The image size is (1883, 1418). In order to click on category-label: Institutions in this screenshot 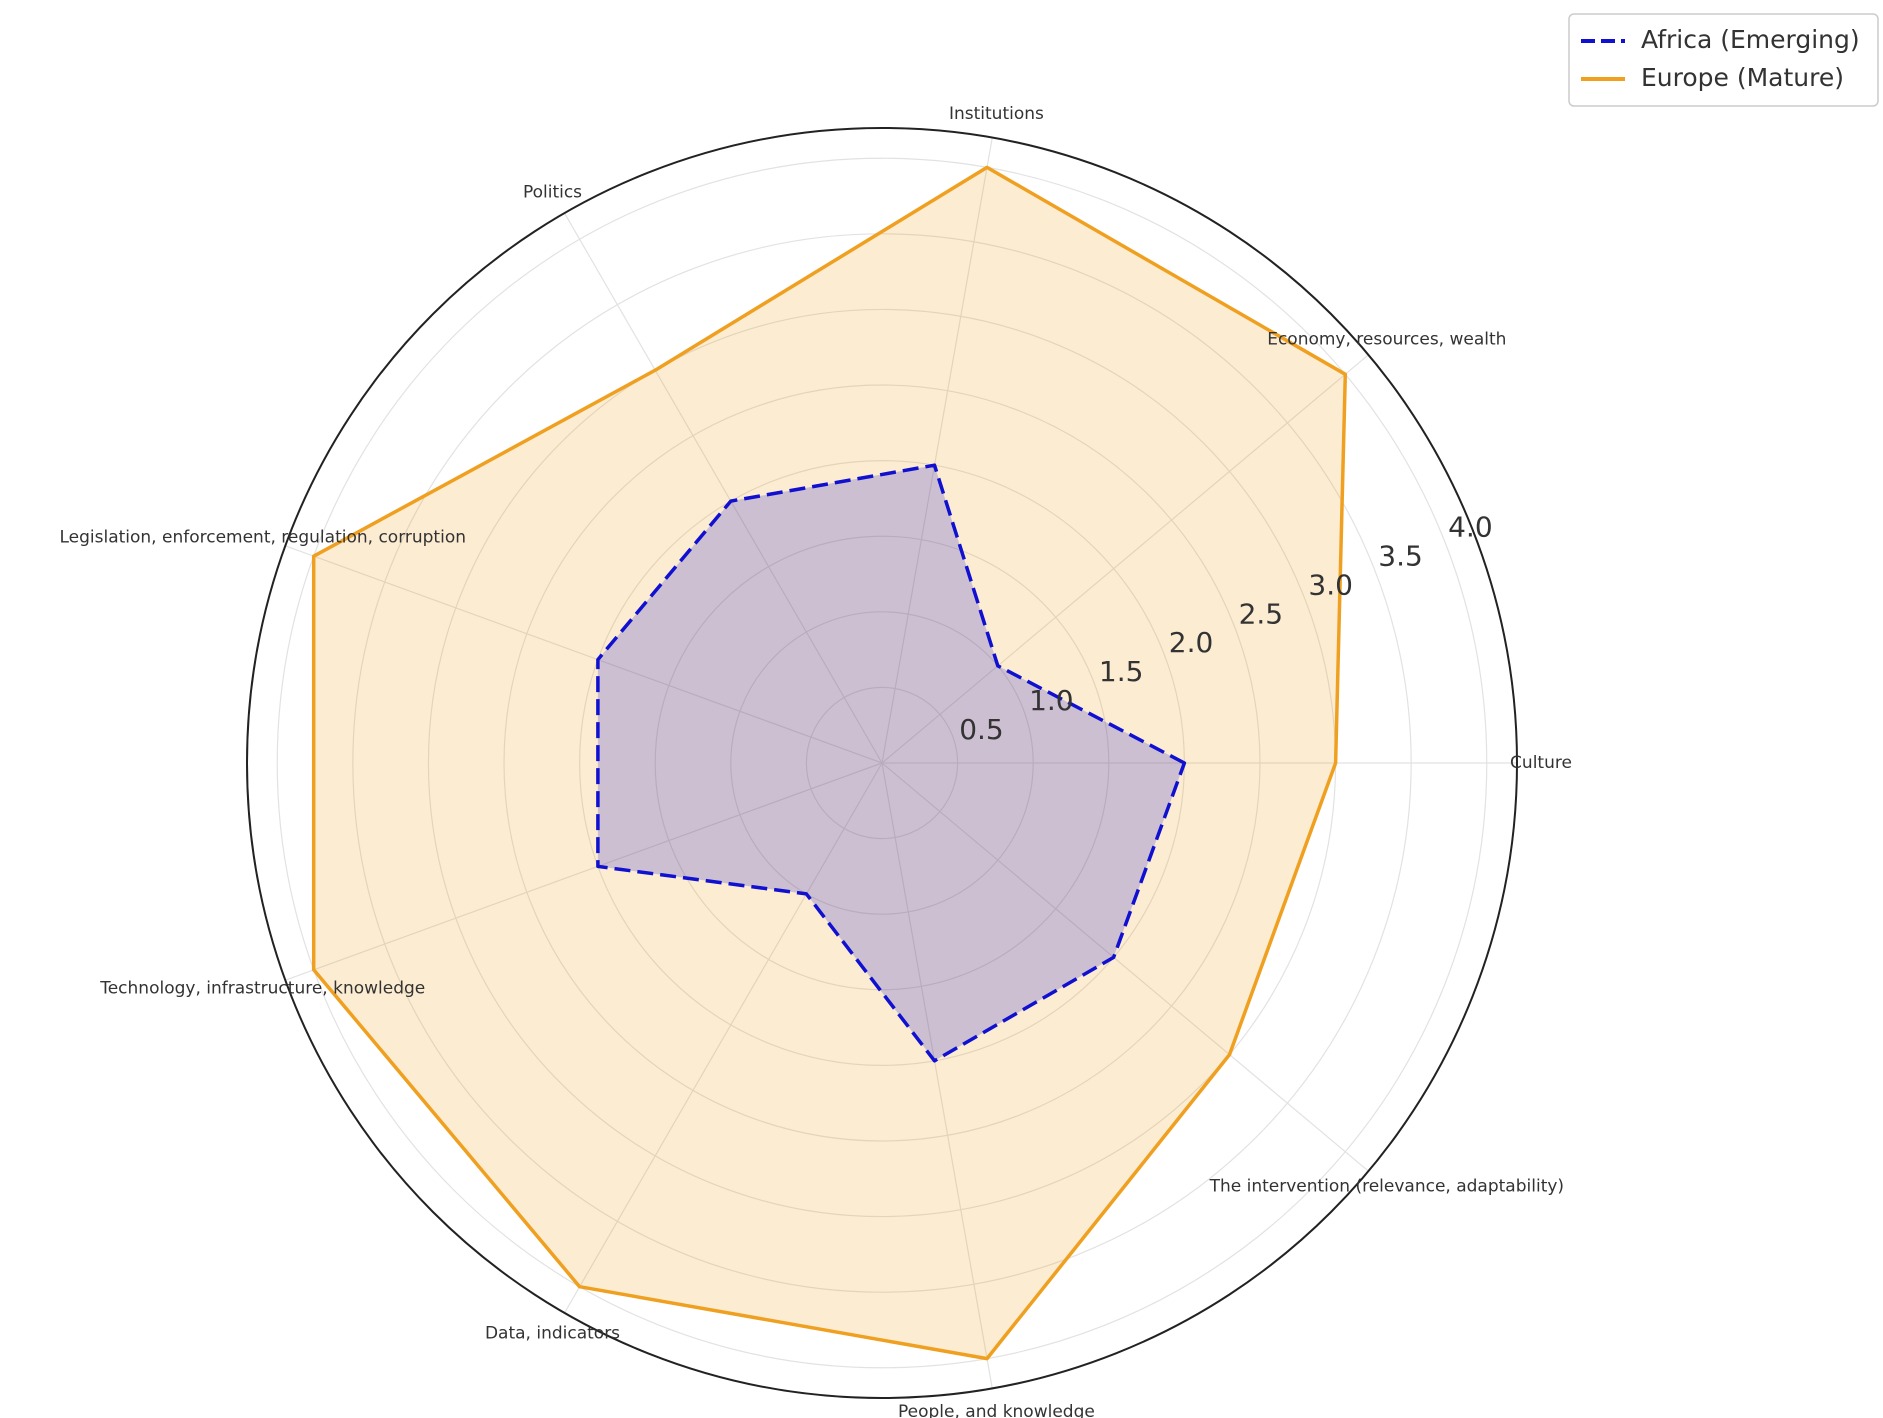, I will do `click(996, 114)`.